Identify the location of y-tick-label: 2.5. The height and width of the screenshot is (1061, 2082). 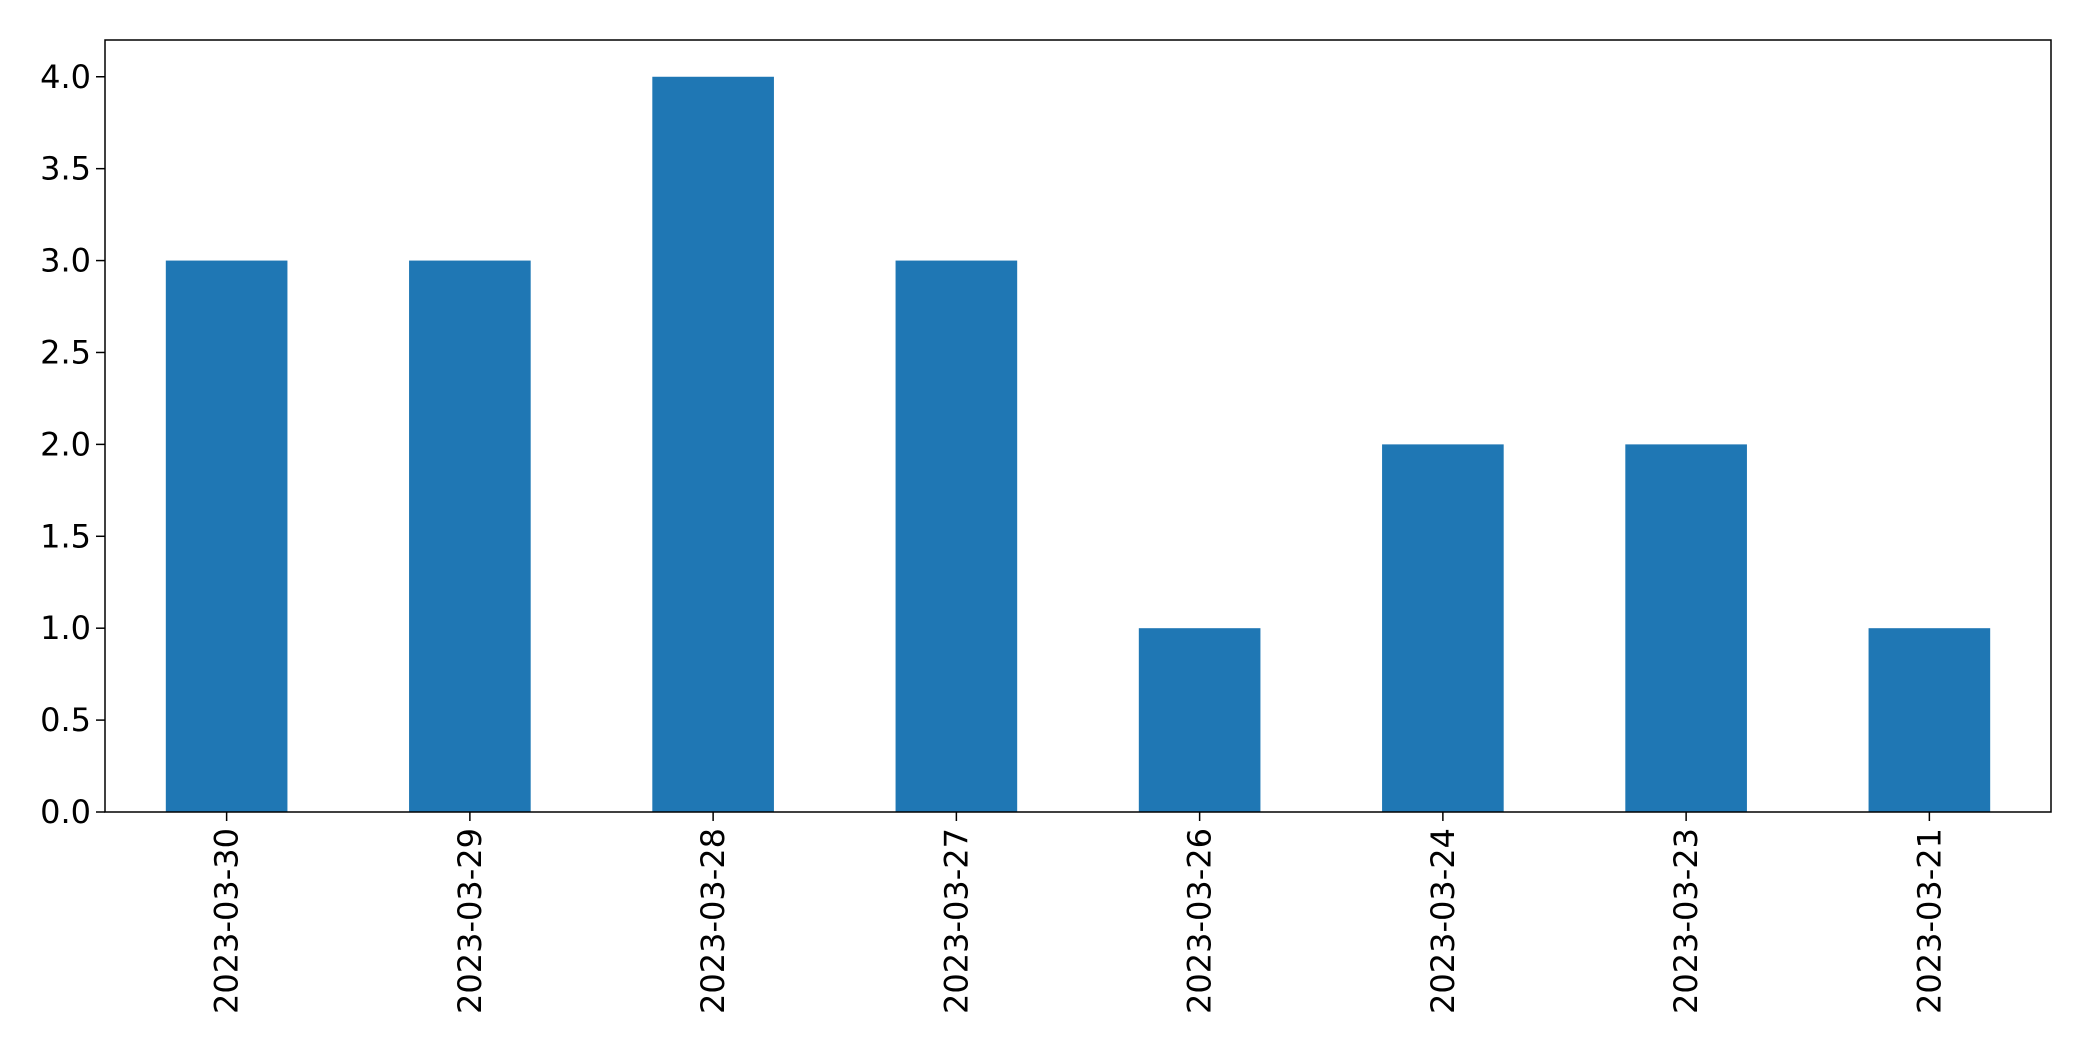
(65, 352).